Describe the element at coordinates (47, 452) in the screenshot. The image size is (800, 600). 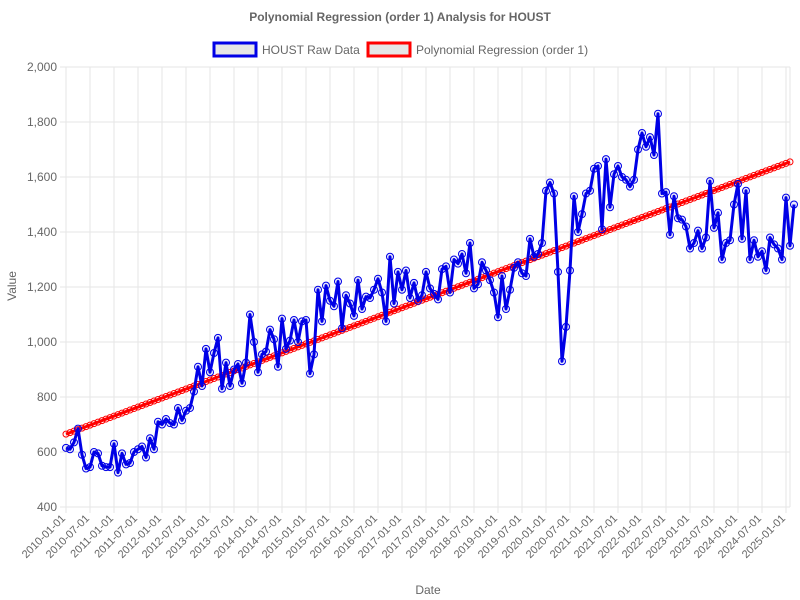
I see `y-tick-label: 600` at that location.